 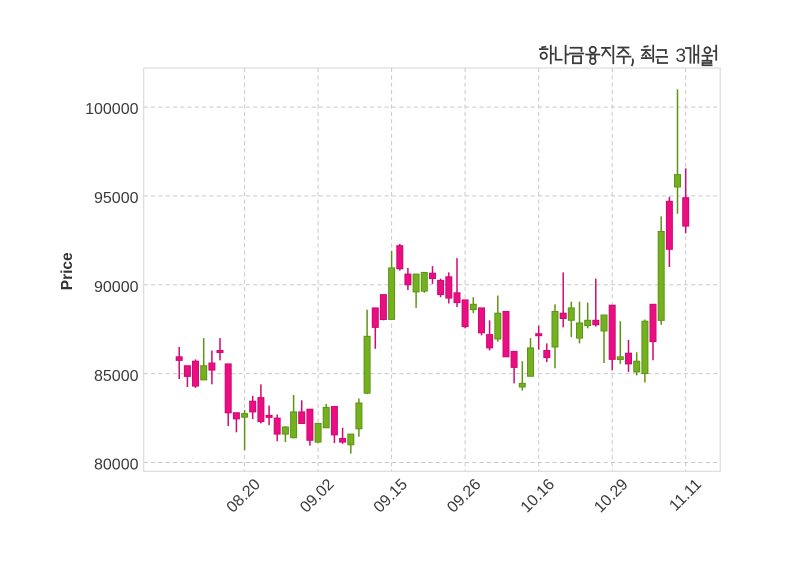 I want to click on svg-text: 80000, so click(x=116, y=465).